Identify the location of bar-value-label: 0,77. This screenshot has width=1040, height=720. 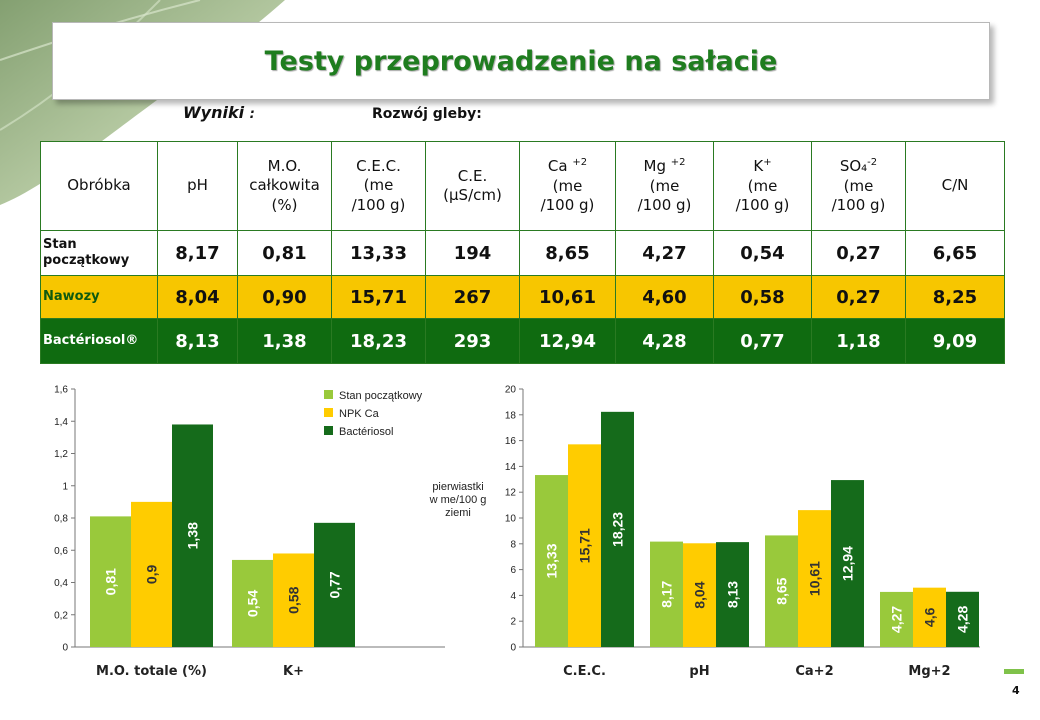
(335, 584).